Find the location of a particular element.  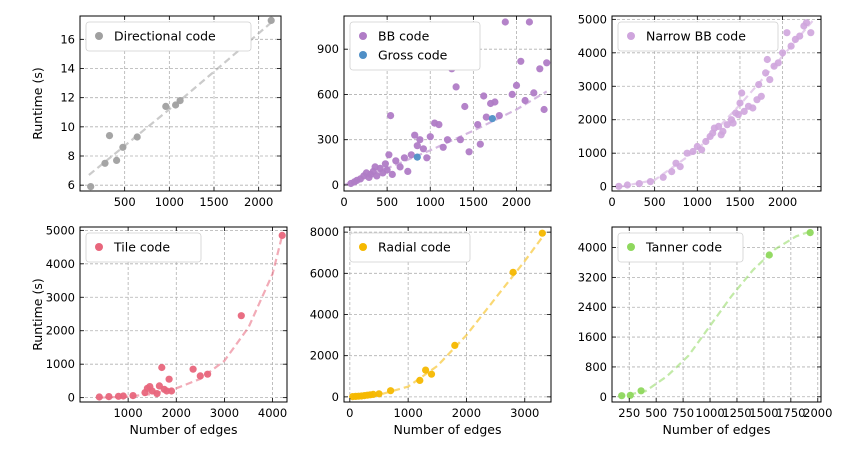

legend: Tanner code is located at coordinates (680, 247).